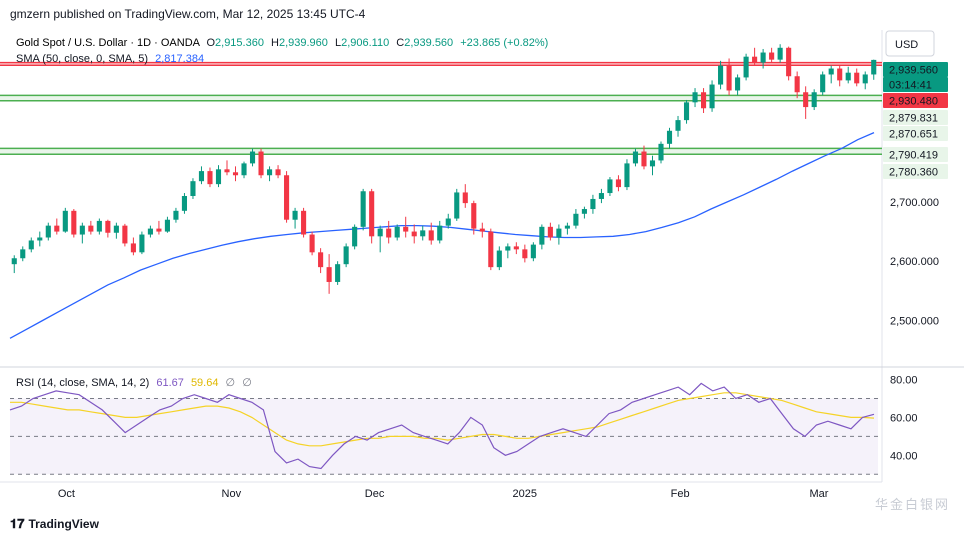 The height and width of the screenshot is (542, 964). What do you see at coordinates (205, 383) in the screenshot?
I see `rsi-sma-value: 59.64` at bounding box center [205, 383].